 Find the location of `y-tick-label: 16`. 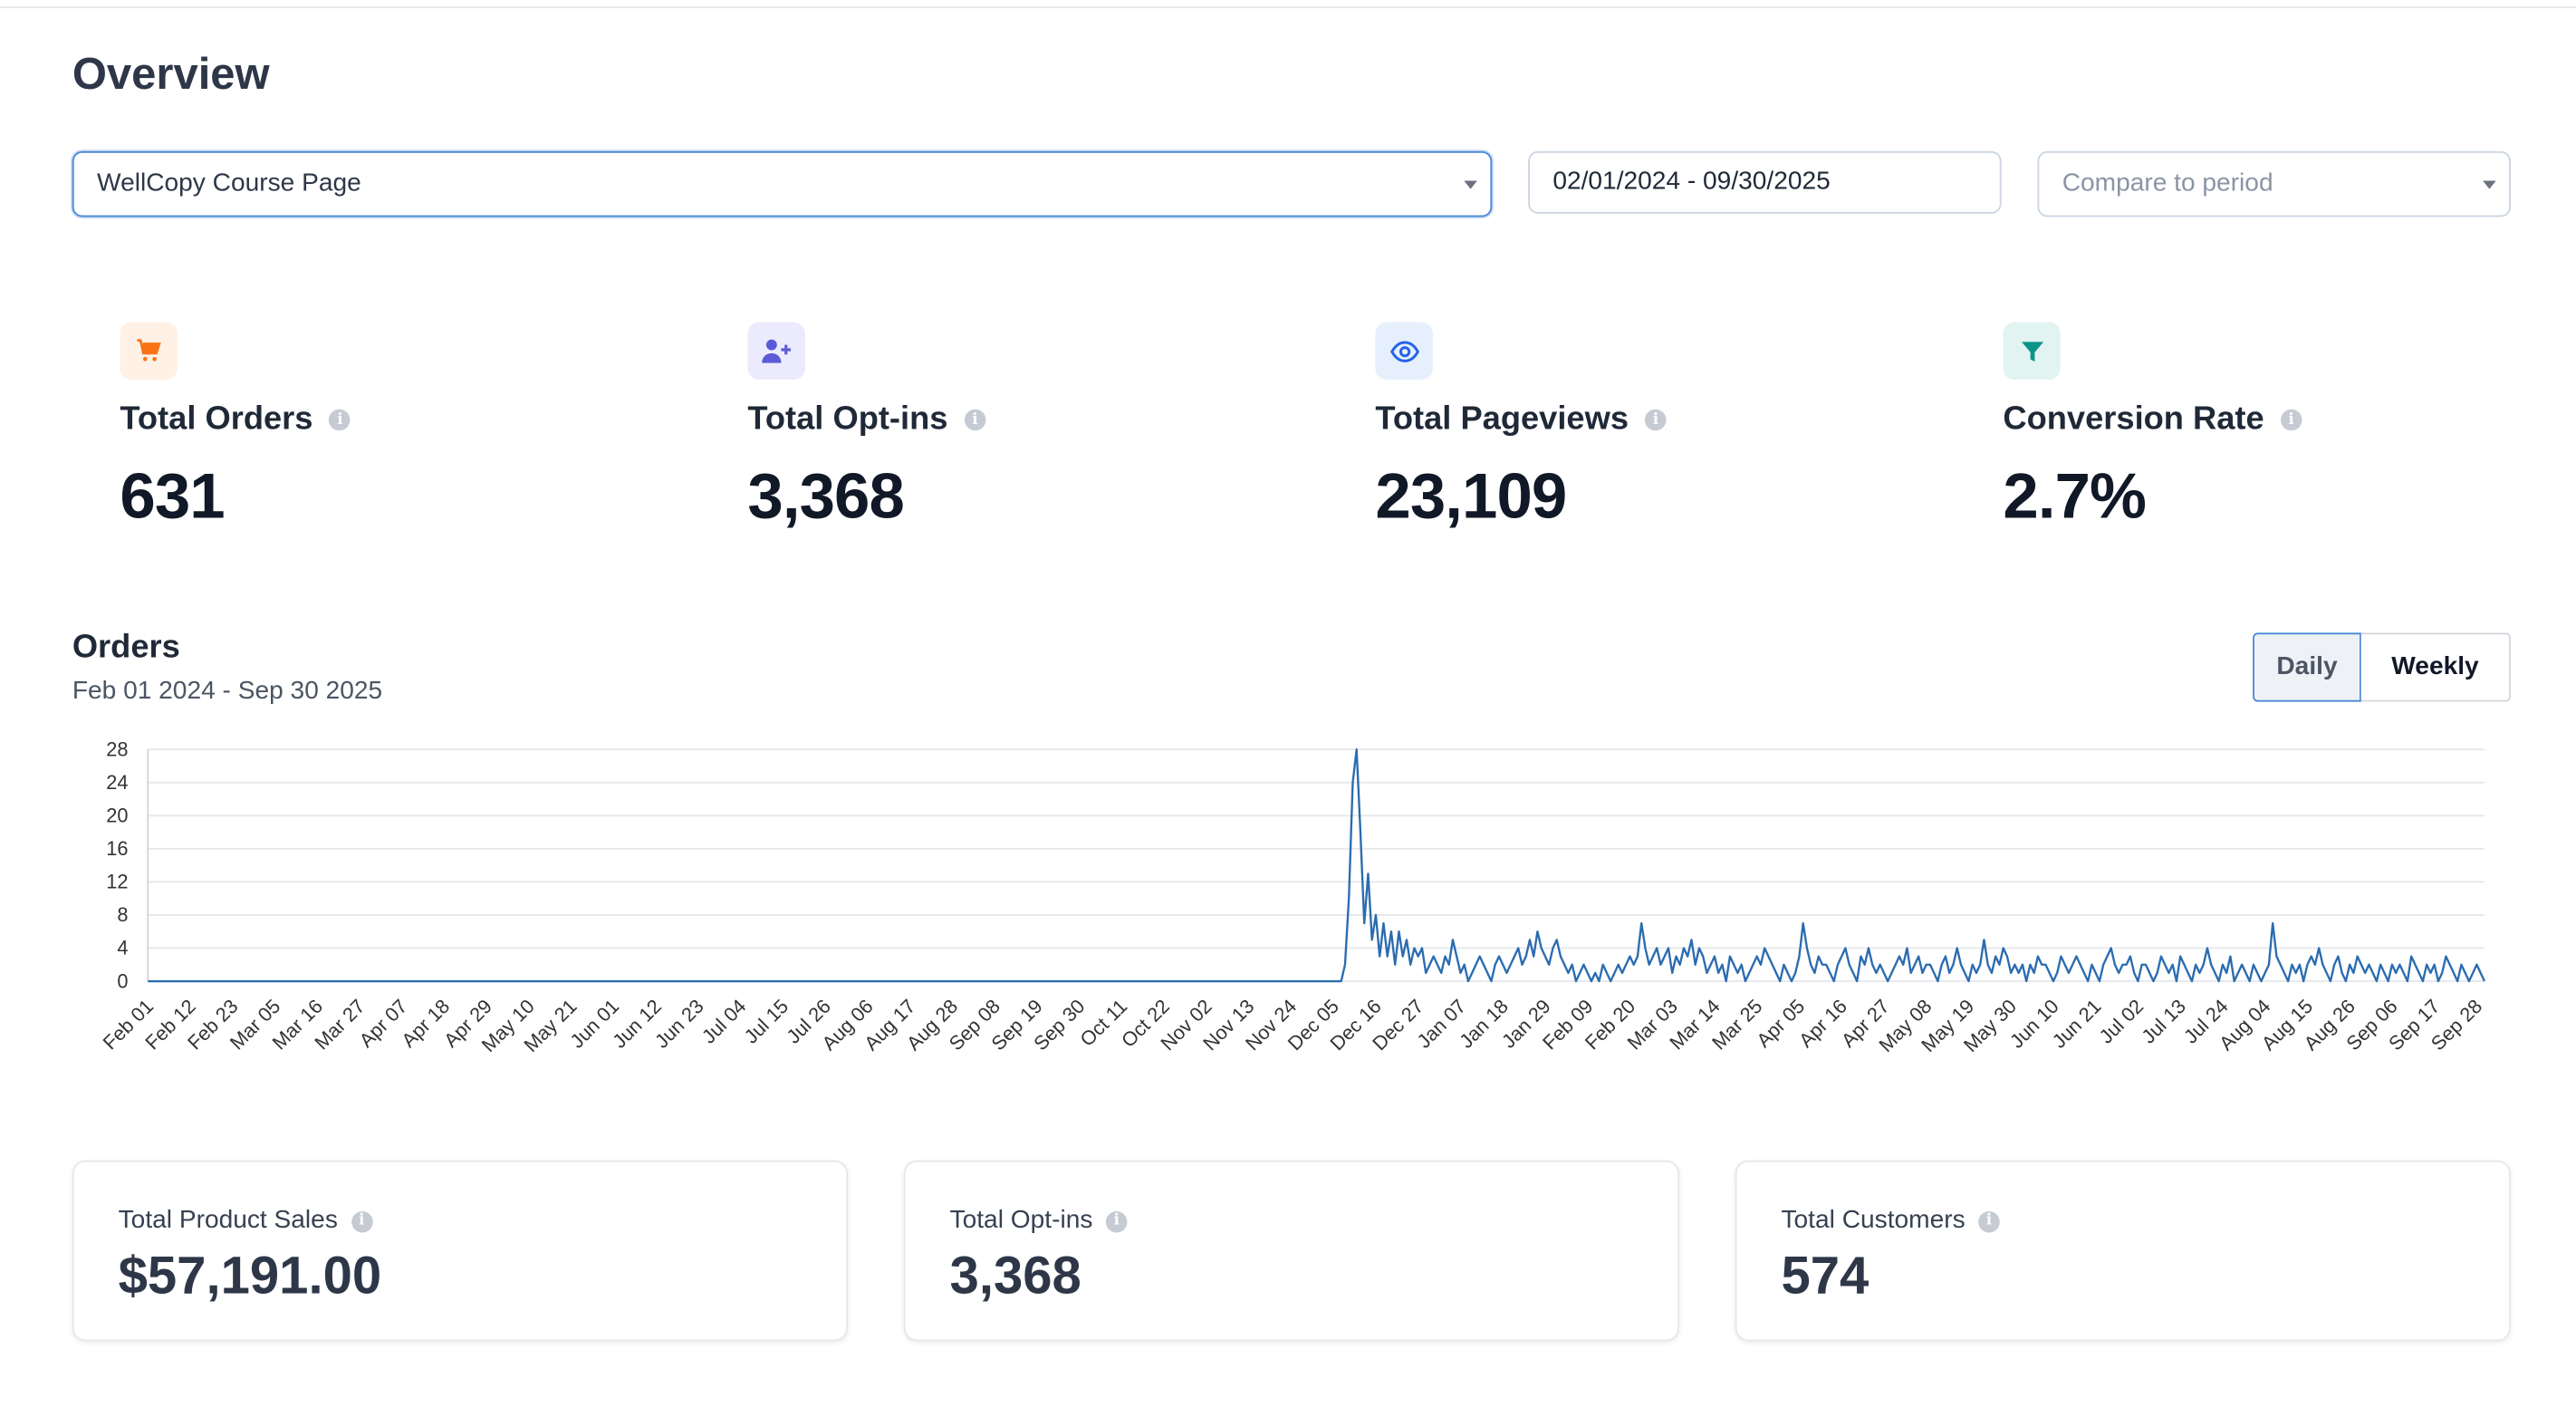

y-tick-label: 16 is located at coordinates (117, 849).